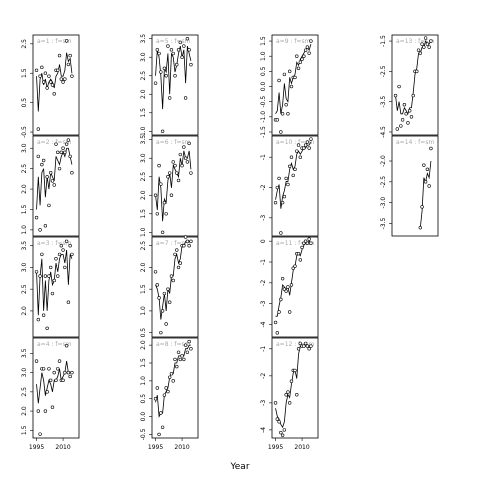 This screenshot has width=480, height=480. I want to click on panel-14: a=14 : f=sm -3.5 -3.0 -2.5 -2.0, so click(409, 186).